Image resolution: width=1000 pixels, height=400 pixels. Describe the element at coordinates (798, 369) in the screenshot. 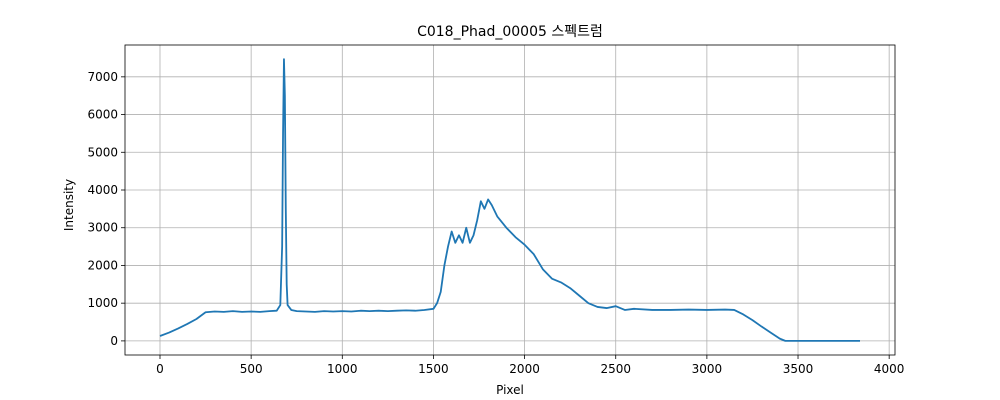

I see `x-tick-label: 3500` at that location.